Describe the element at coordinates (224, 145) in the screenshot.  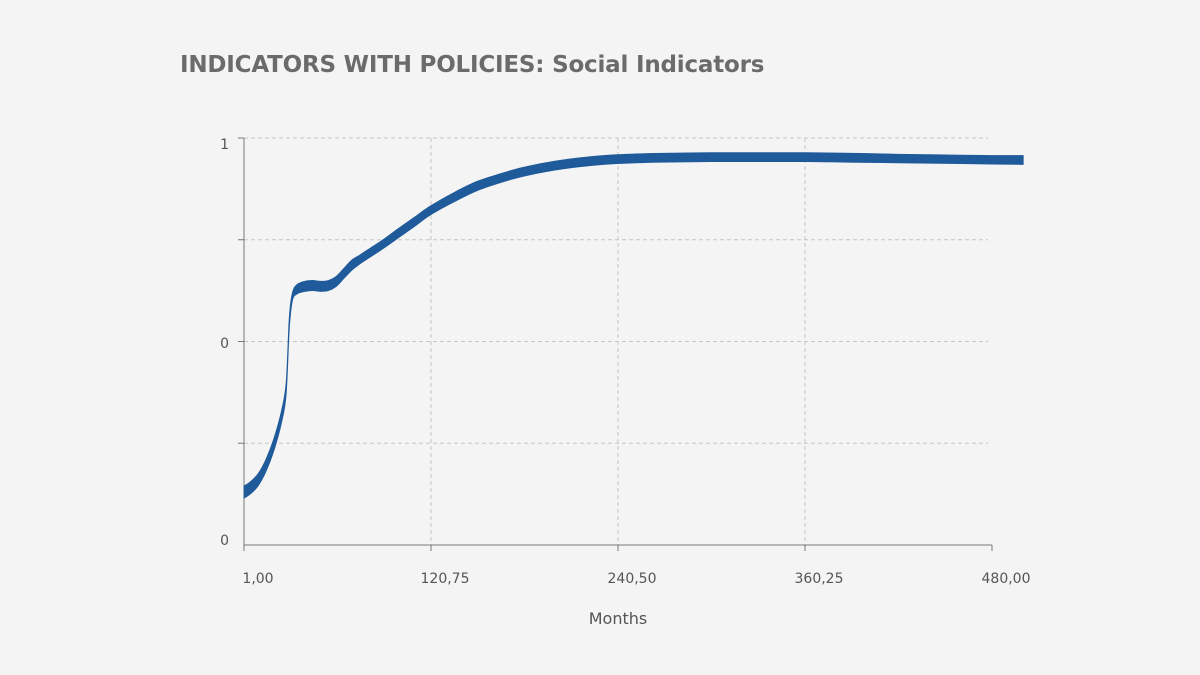
I see `y-tick-label: 1` at that location.